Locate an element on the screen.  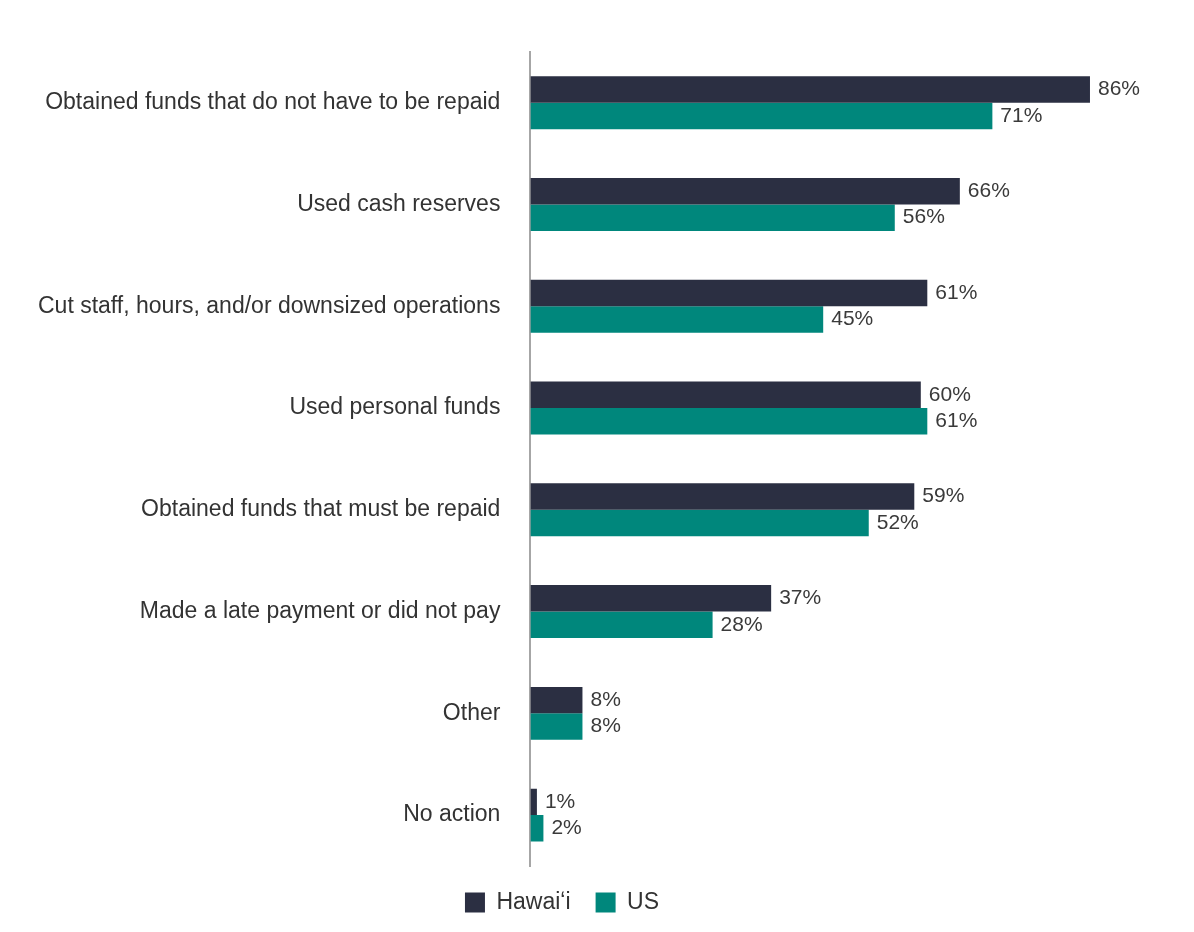
y-tick-label: Used cash reserves is located at coordinates (399, 202).